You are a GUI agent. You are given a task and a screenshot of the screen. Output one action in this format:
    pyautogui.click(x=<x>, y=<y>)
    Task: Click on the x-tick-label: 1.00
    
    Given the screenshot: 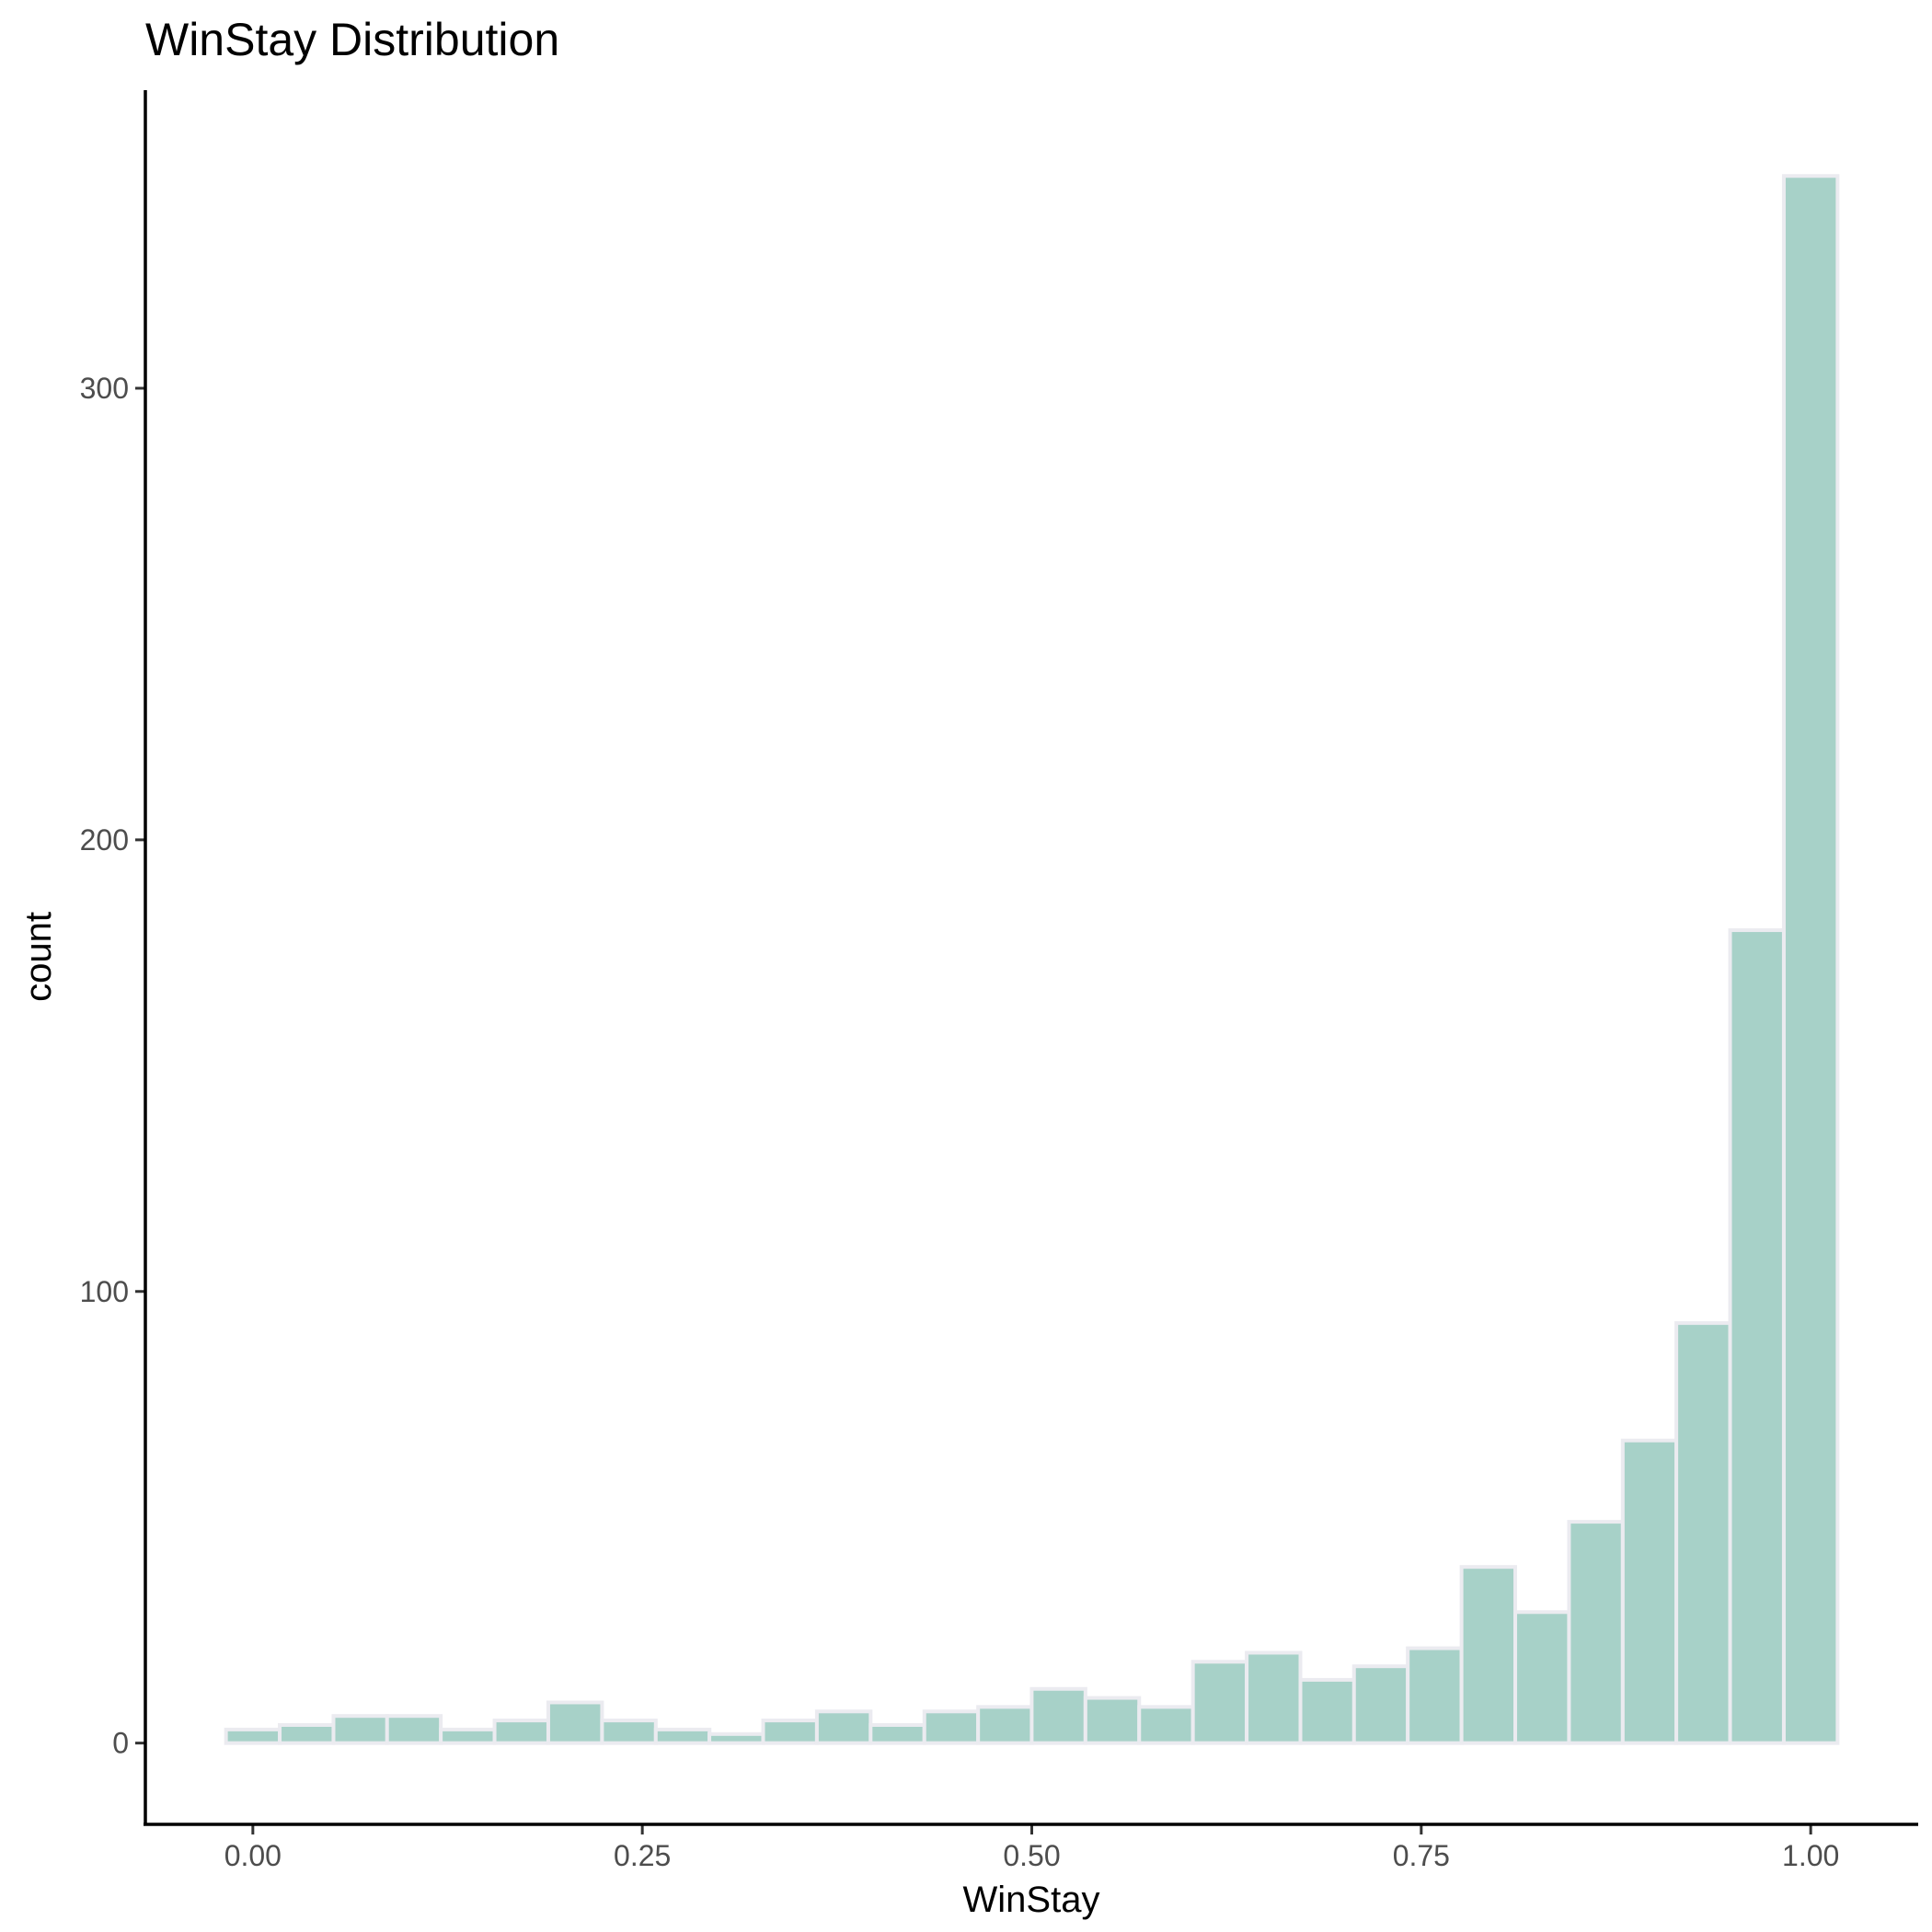 What is the action you would take?
    pyautogui.click(x=1810, y=1855)
    